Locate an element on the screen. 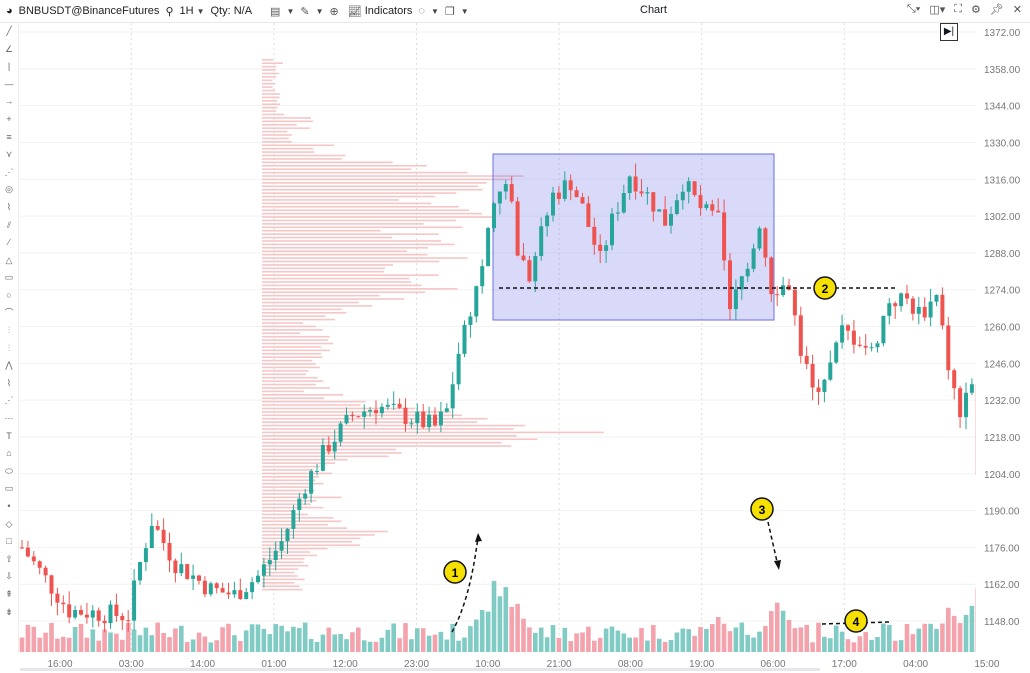 The width and height of the screenshot is (1030, 673). tag-icon: ⌂ is located at coordinates (9, 453).